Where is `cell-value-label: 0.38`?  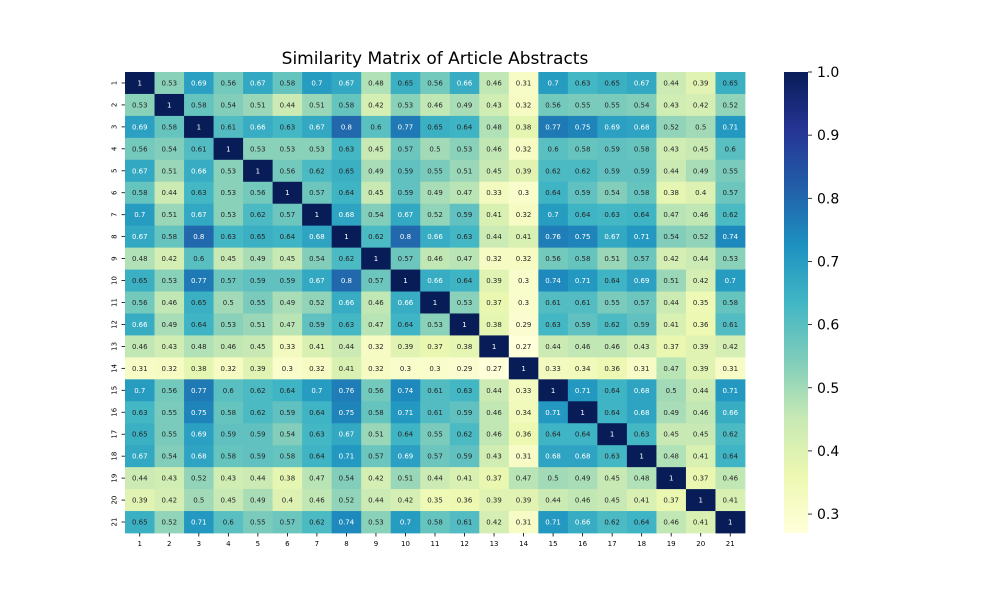
cell-value-label: 0.38 is located at coordinates (671, 193).